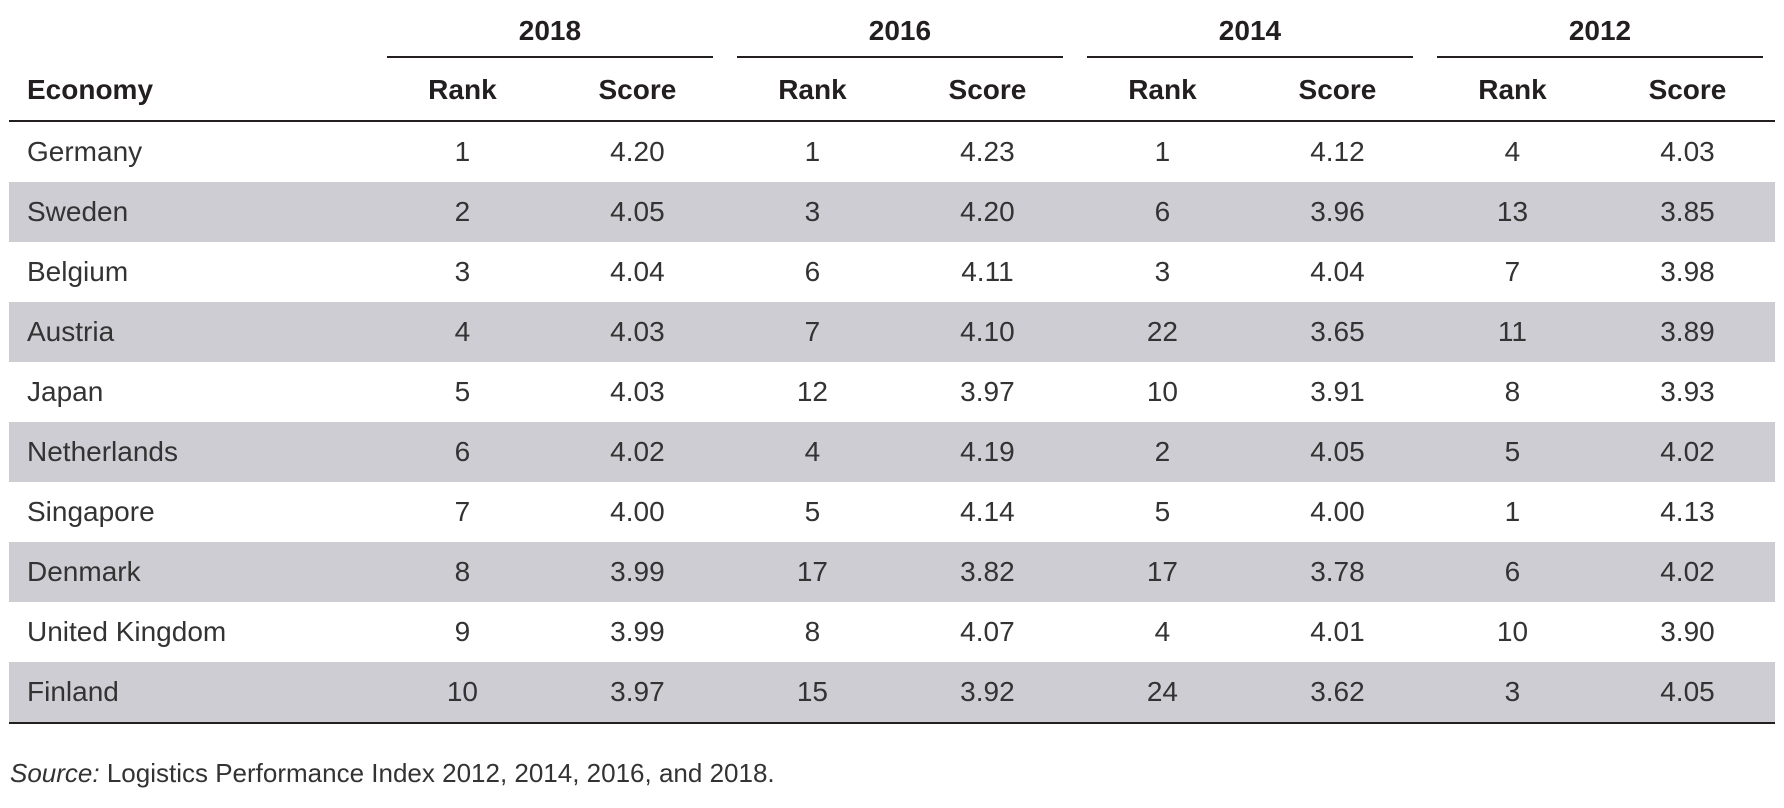 The height and width of the screenshot is (808, 1784). I want to click on table-row: Austria 4 4.03 7 4.10 22 3.65 11 3.89, so click(892, 332).